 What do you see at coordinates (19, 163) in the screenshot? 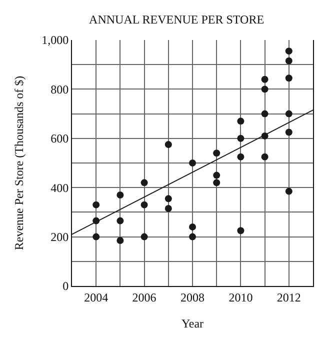
I see `y-axis-title: Revenue Per Store (Thousands of $)` at bounding box center [19, 163].